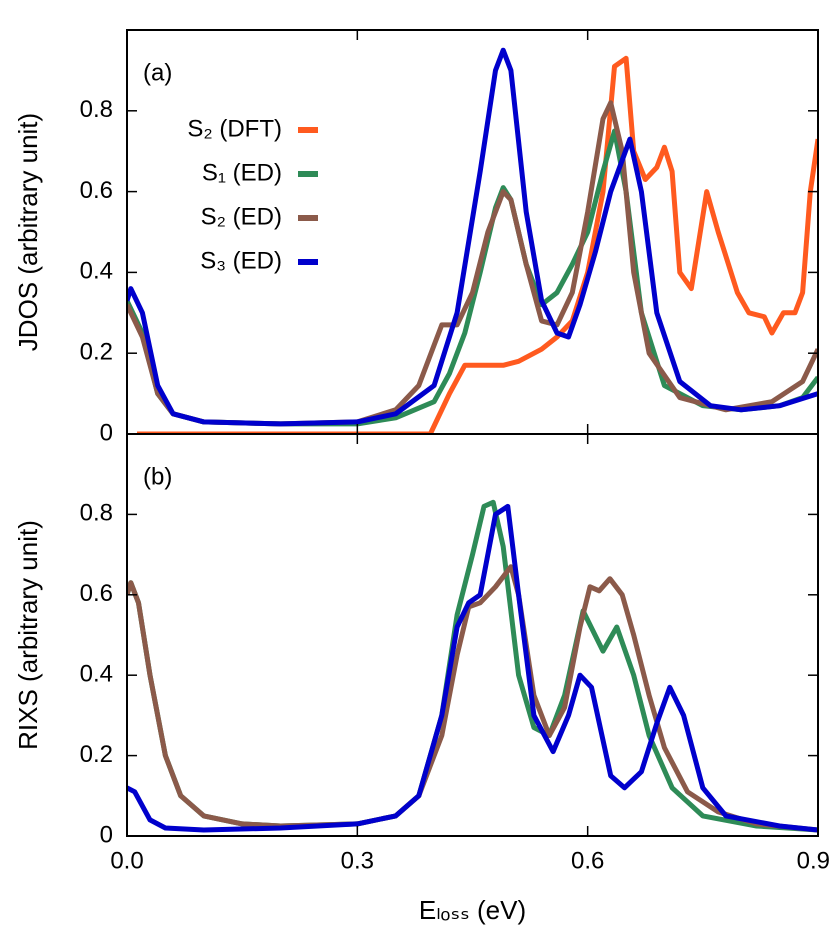 The width and height of the screenshot is (830, 942). I want to click on legend-label: S₂ (DFT), so click(234, 128).